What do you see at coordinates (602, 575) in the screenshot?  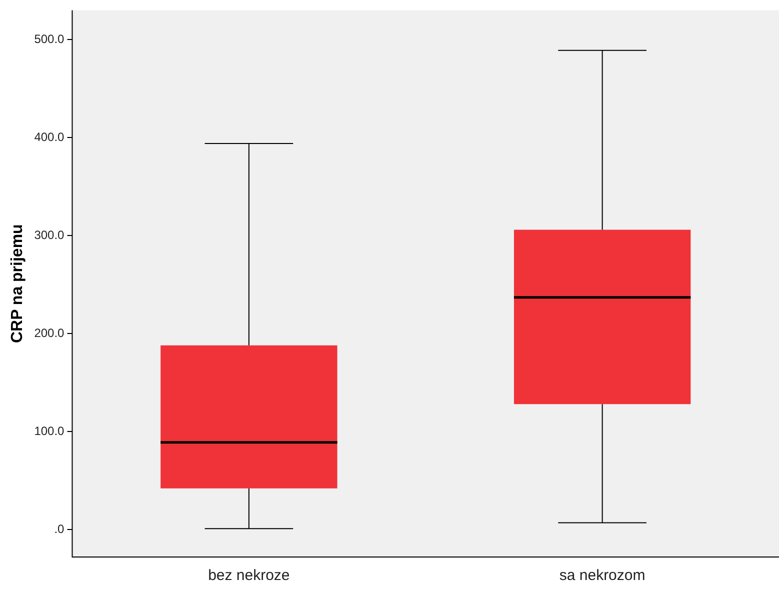 I see `x-tick-label: sa nekrozom` at bounding box center [602, 575].